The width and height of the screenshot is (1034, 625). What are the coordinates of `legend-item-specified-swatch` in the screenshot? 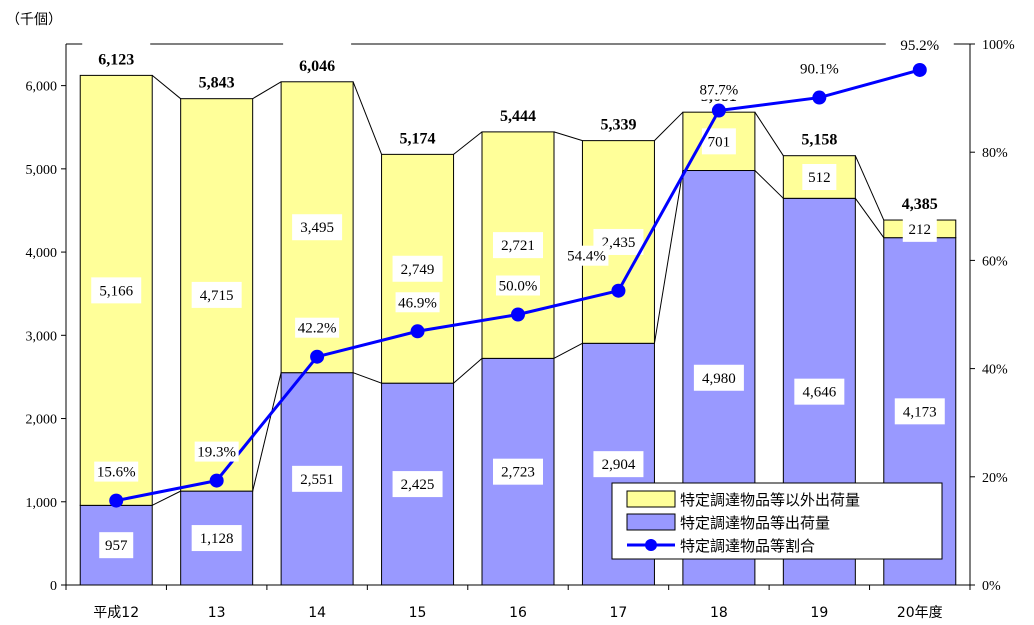 It's located at (651, 522).